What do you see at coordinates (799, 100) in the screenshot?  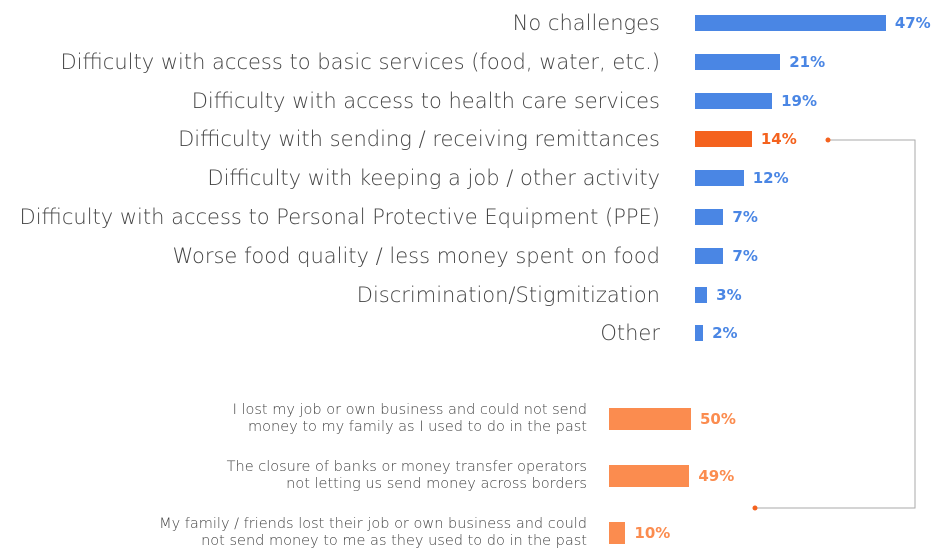 I see `value-label: 19%` at bounding box center [799, 100].